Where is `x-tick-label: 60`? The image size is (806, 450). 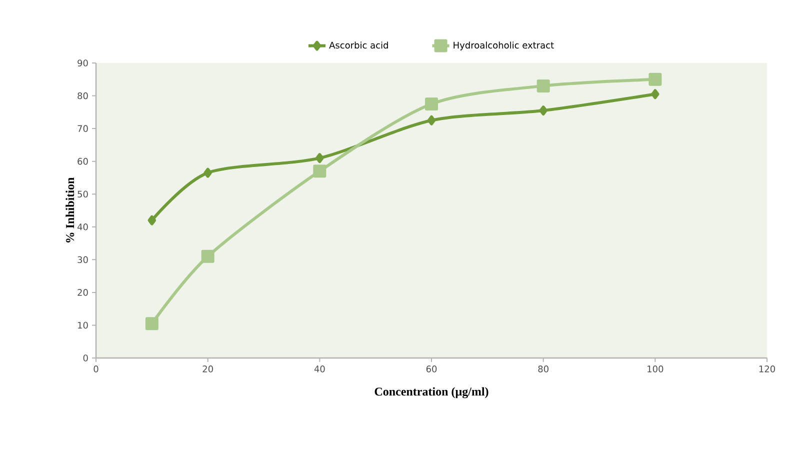 x-tick-label: 60 is located at coordinates (431, 369).